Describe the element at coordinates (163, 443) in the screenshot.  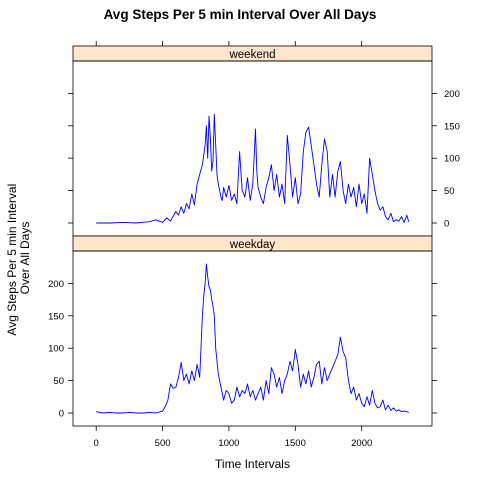
I see `x-tick-label: 500` at that location.